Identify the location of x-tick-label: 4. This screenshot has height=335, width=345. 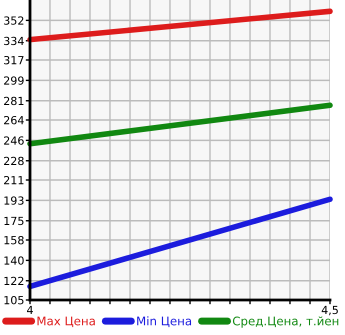
(30, 310).